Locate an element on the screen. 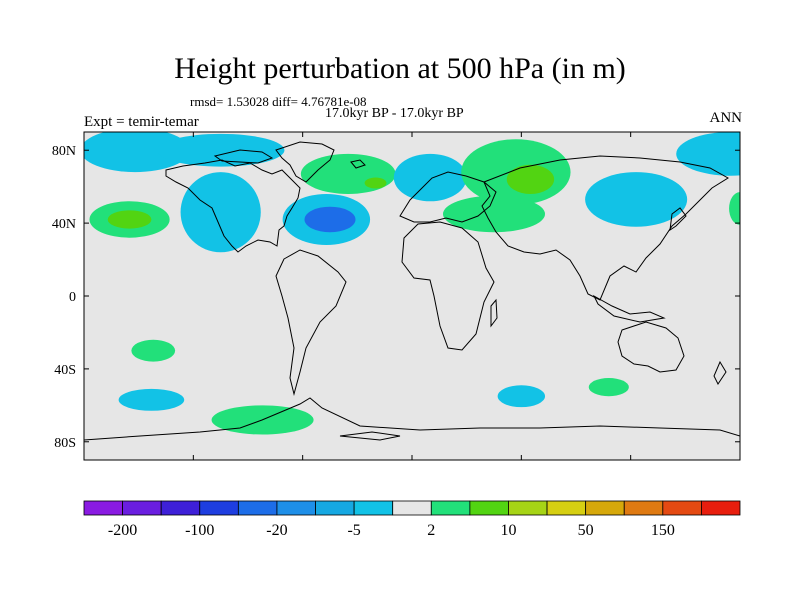 Image resolution: width=800 pixels, height=600 pixels. colorbar-label: -5 is located at coordinates (353, 530).